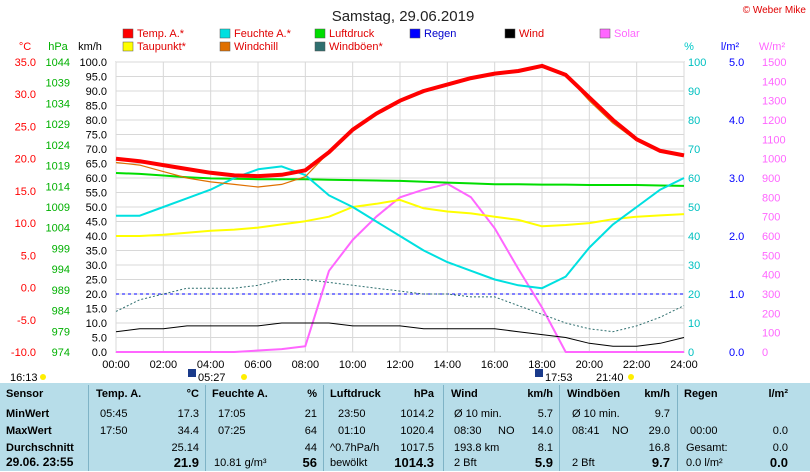 Image resolution: width=810 pixels, height=472 pixels. I want to click on solar-tick-label: 500, so click(771, 256).